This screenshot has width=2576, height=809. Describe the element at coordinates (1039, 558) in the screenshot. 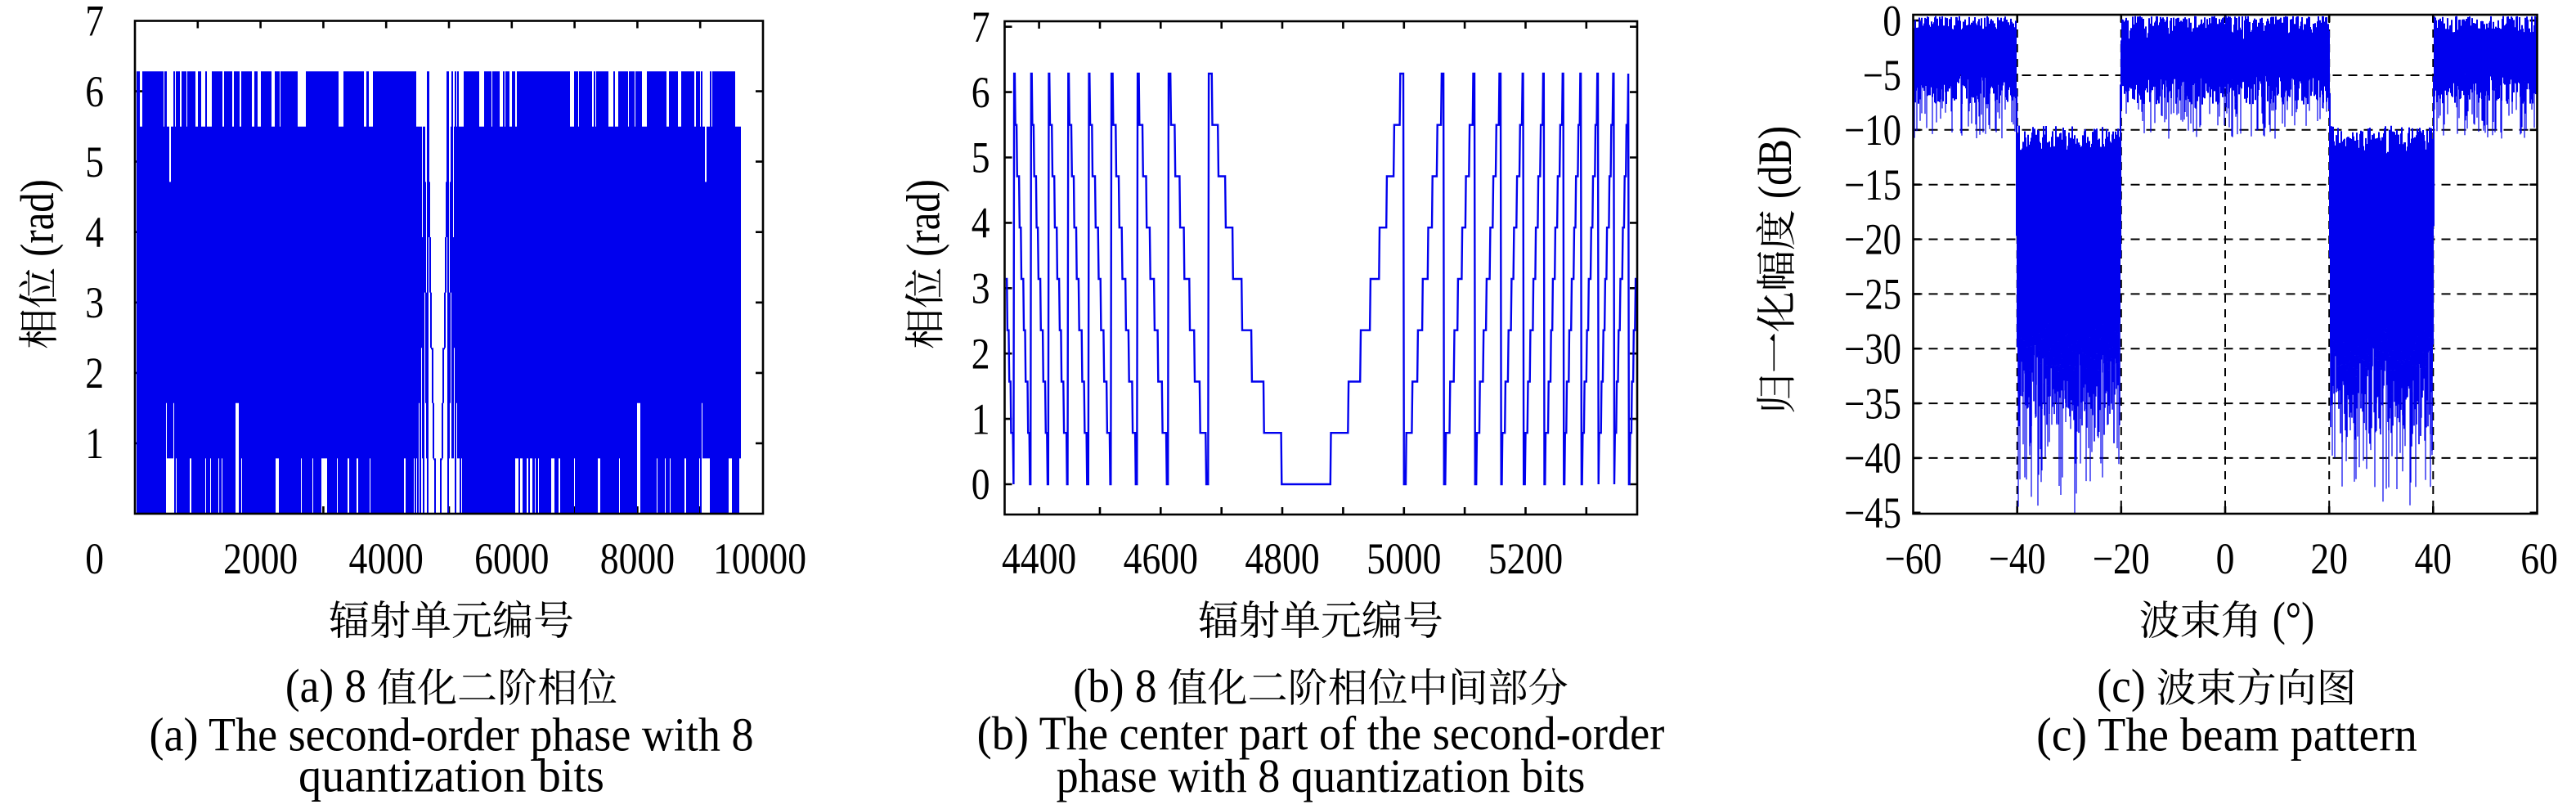

I see `svg-text: 4400` at that location.